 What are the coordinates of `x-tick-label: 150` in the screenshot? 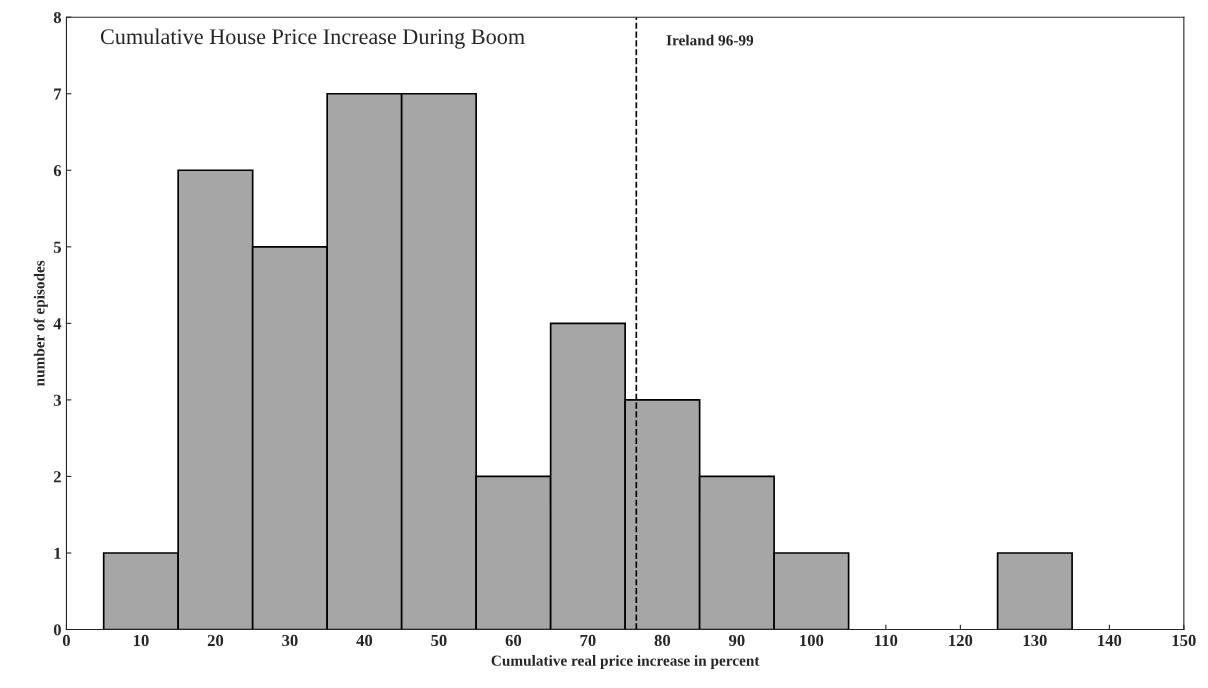 It's located at (1184, 640).